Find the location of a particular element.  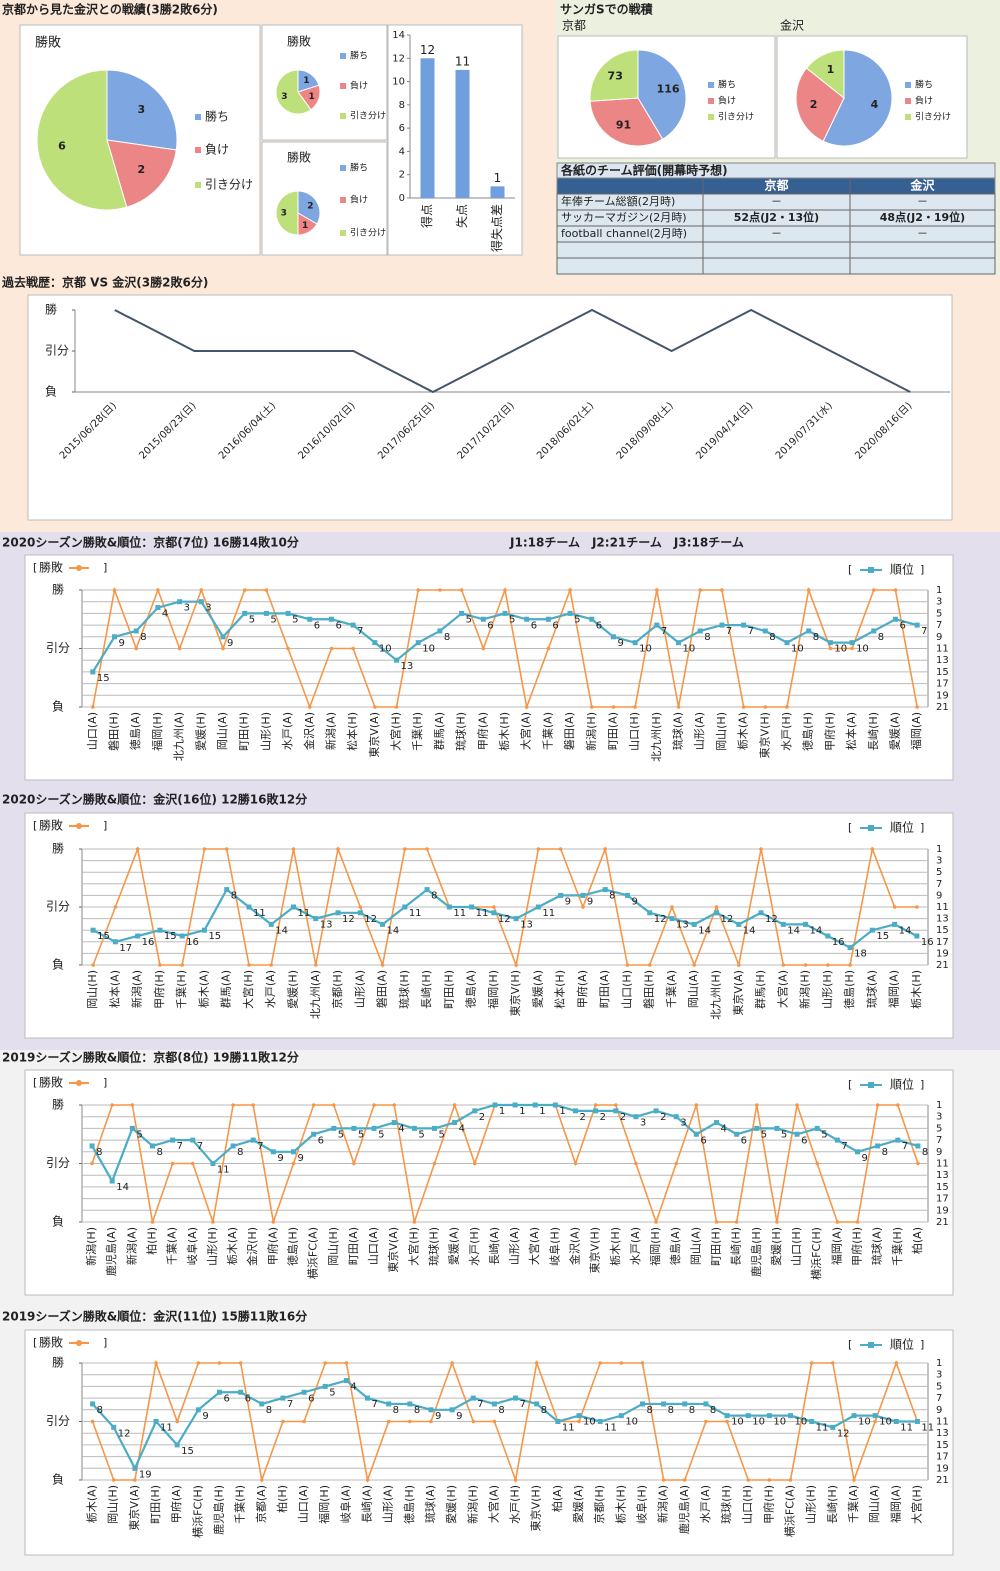

data-label: 4 is located at coordinates (462, 1129).